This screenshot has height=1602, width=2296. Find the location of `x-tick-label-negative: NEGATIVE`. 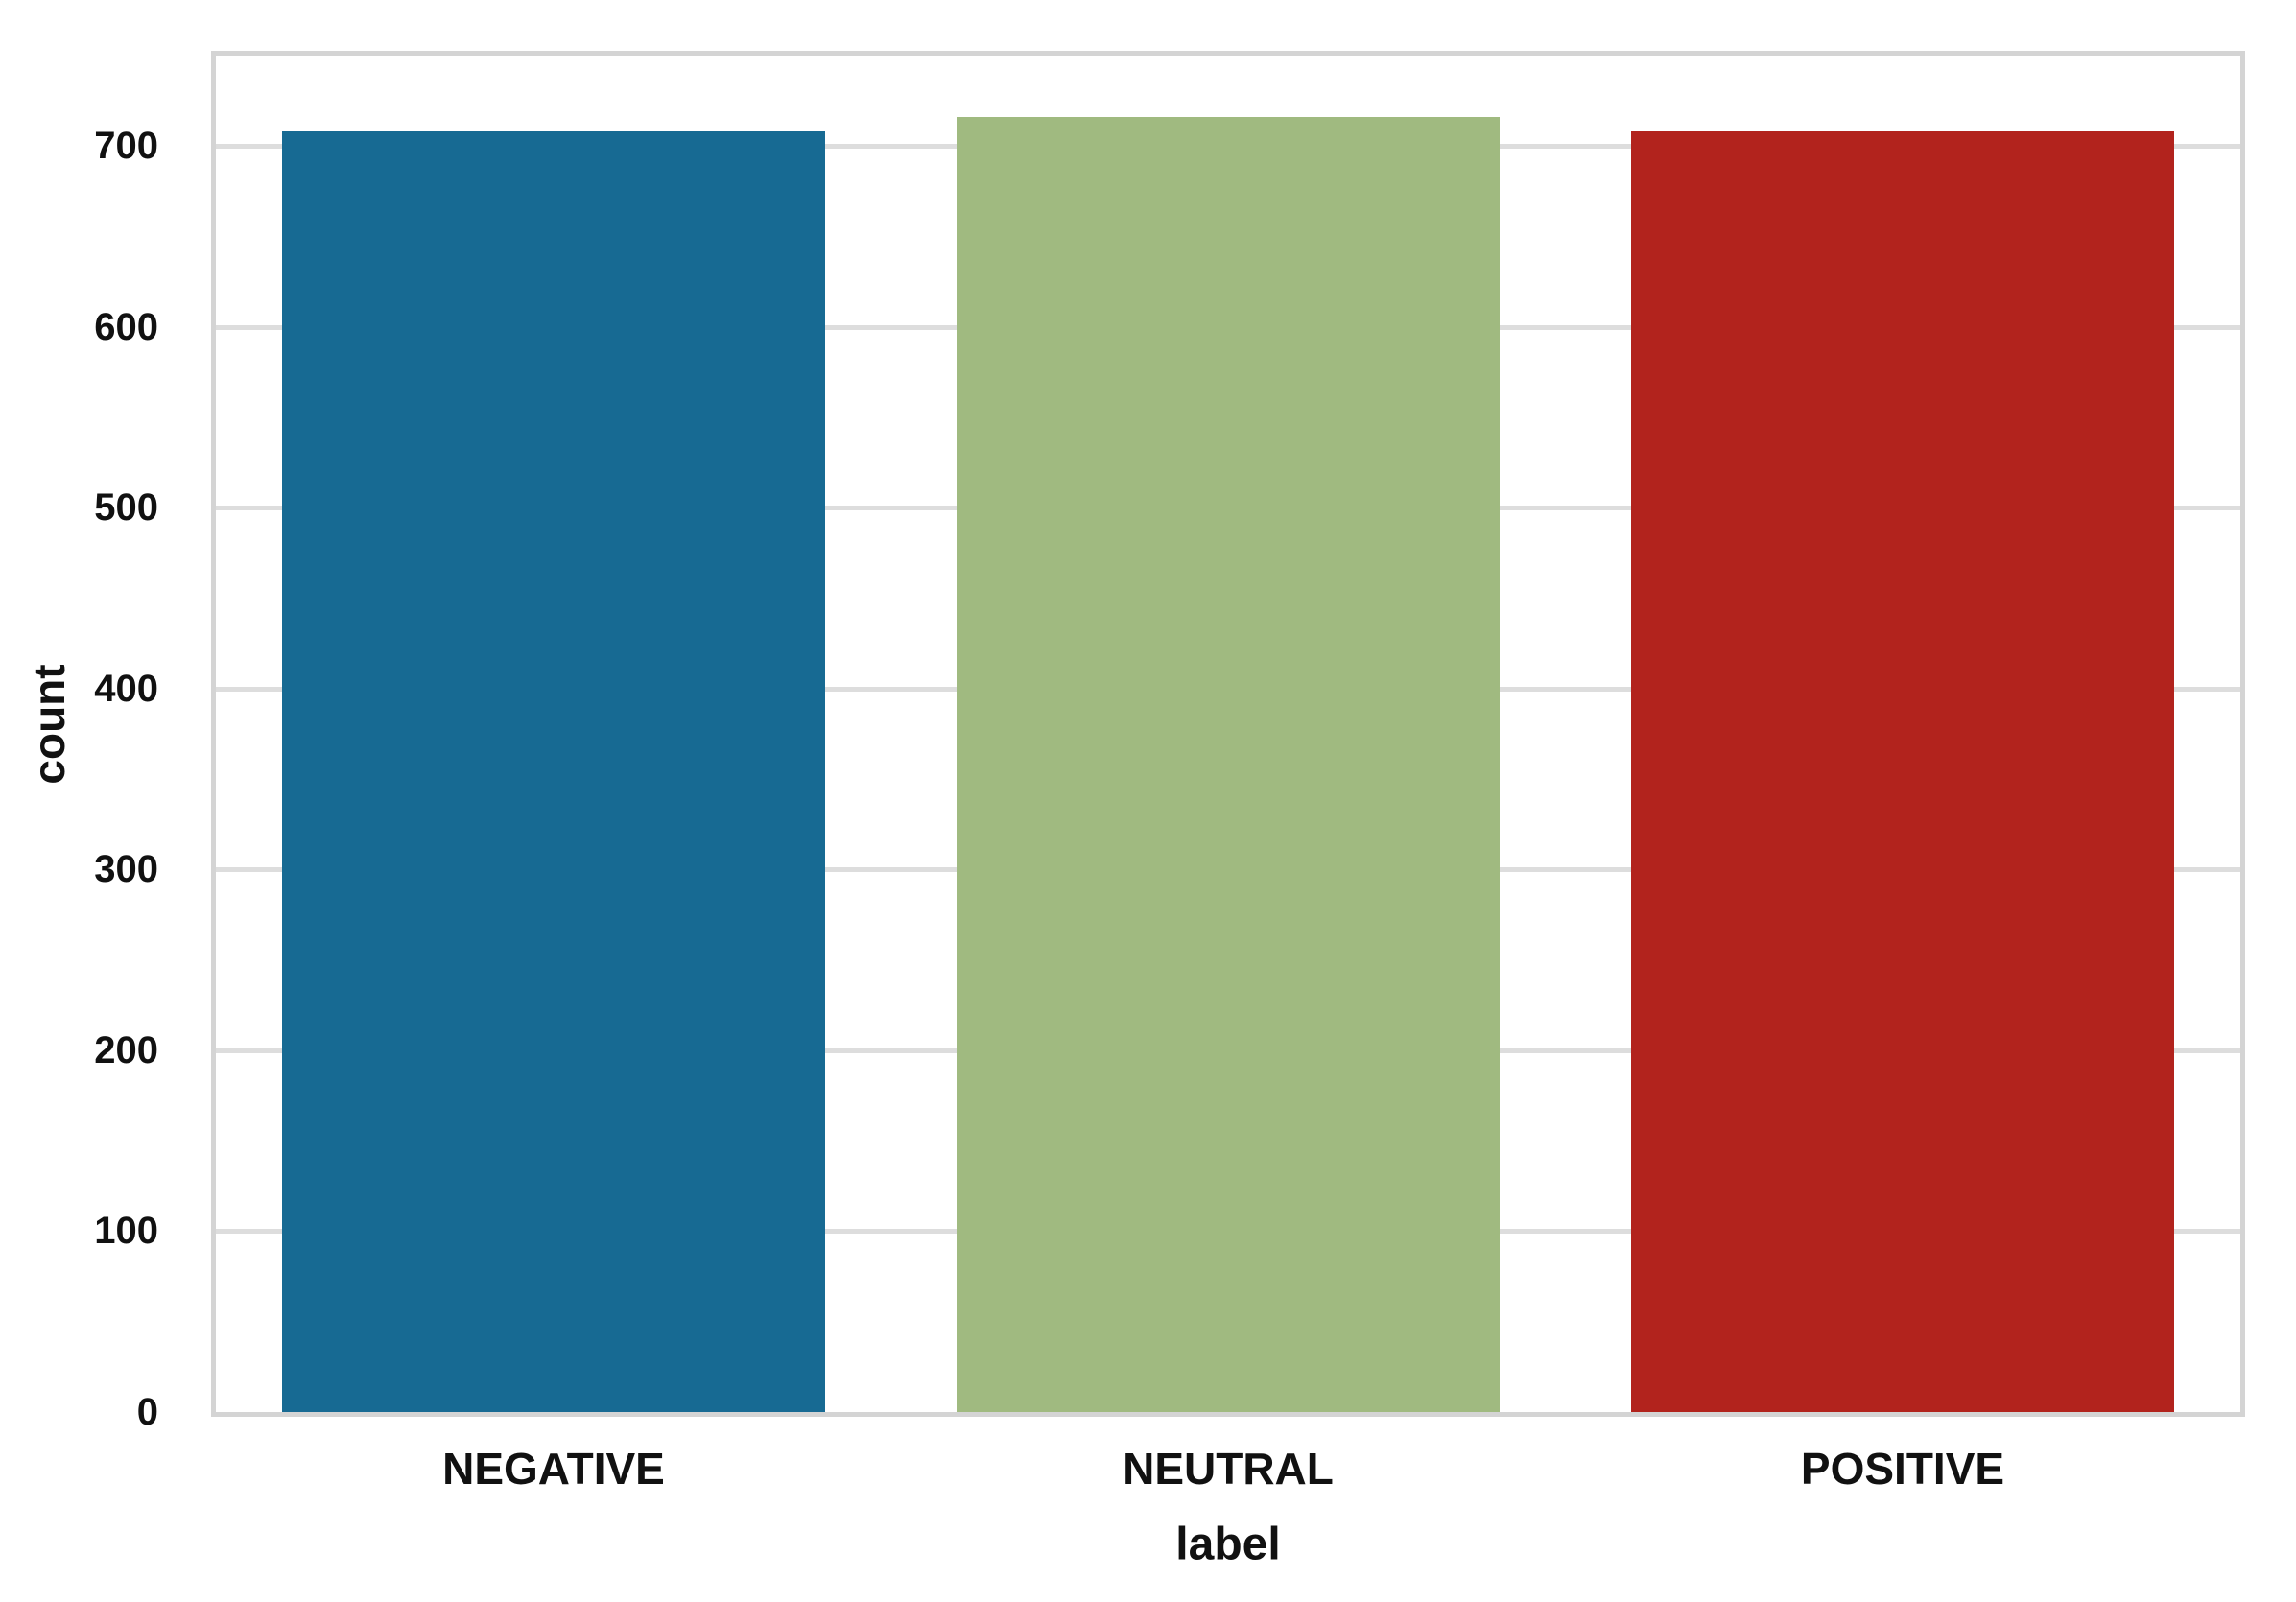

x-tick-label-negative: NEGATIVE is located at coordinates (553, 1469).